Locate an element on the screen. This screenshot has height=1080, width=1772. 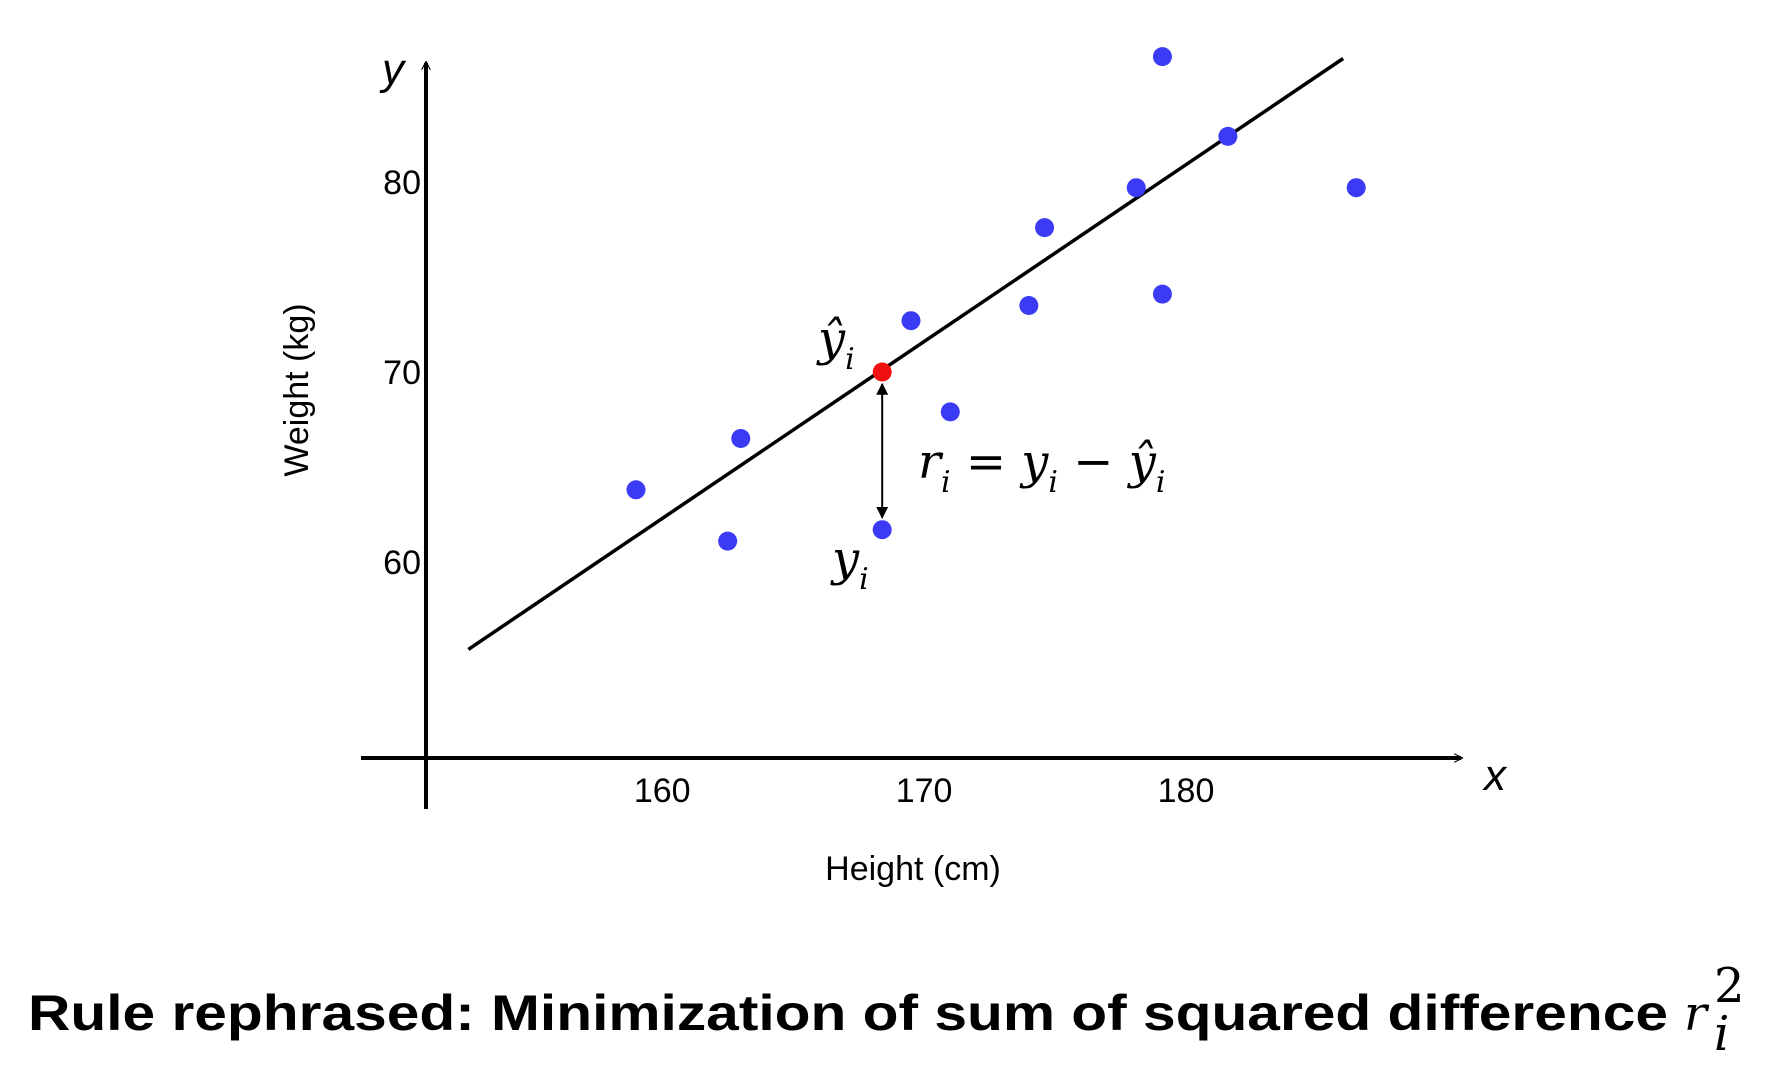
x-tick-label: 160 is located at coordinates (662, 791).